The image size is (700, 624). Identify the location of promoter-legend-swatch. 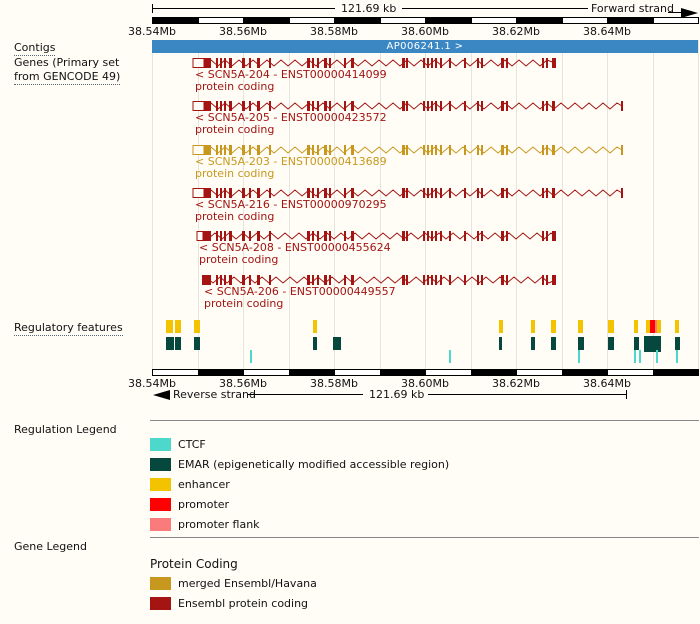
(160, 524).